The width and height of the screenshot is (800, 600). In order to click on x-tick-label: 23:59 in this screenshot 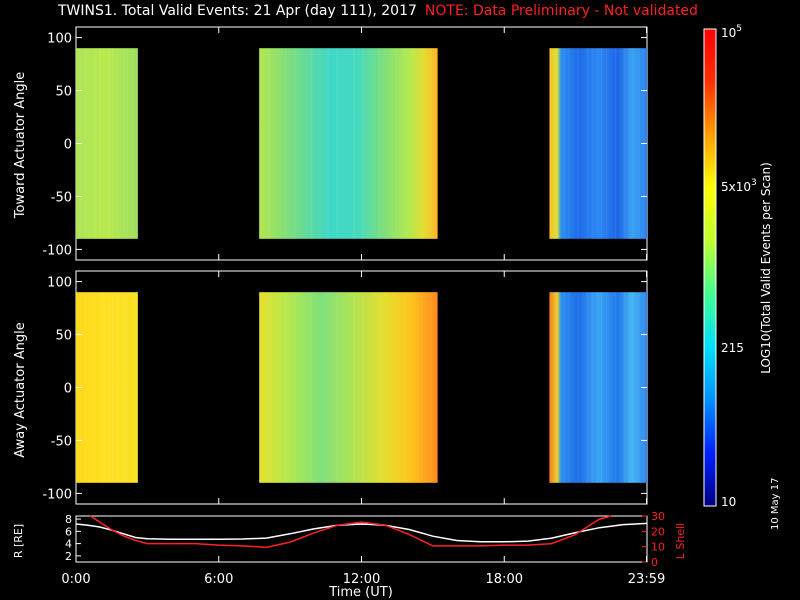, I will do `click(646, 579)`.